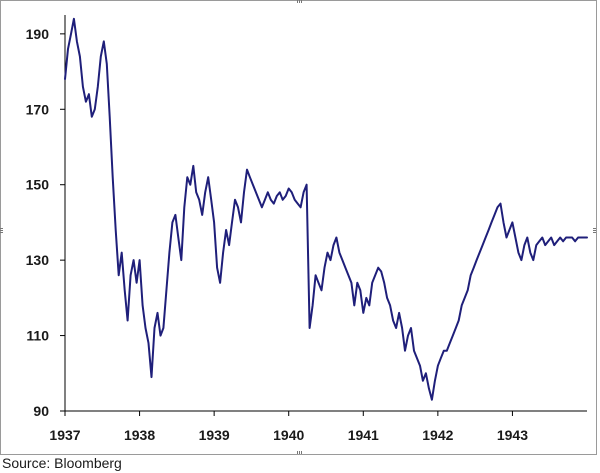 The image size is (600, 473). Describe the element at coordinates (38, 260) in the screenshot. I see `y-tick-label: 130` at that location.